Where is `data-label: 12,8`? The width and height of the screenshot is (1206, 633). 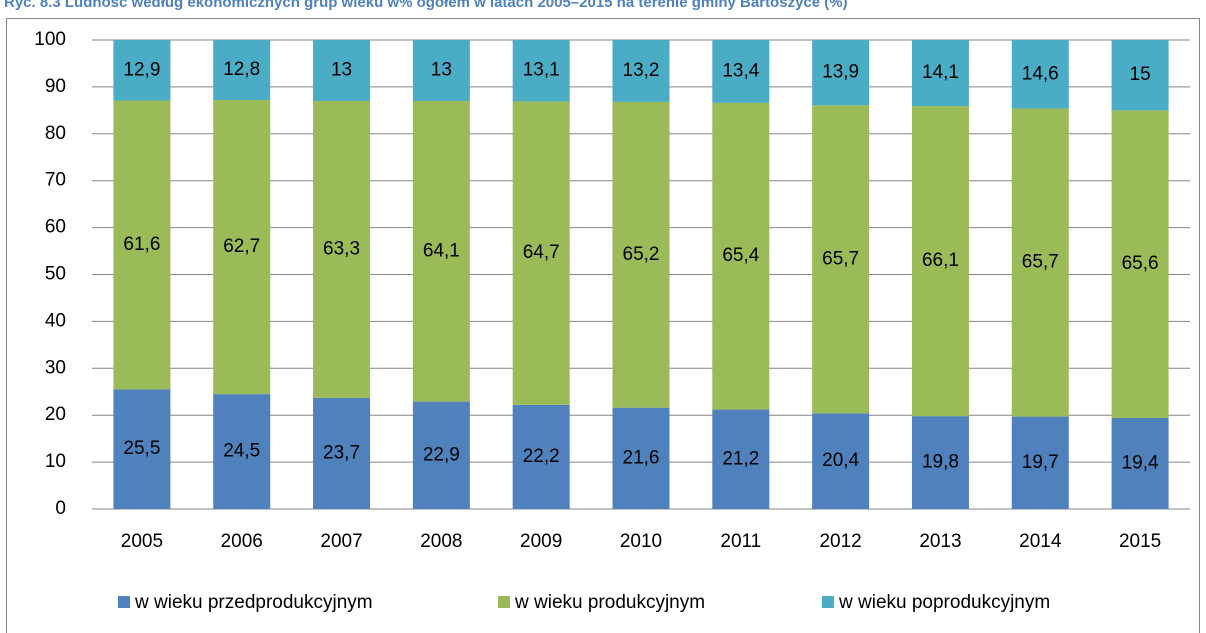
data-label: 12,8 is located at coordinates (241, 69).